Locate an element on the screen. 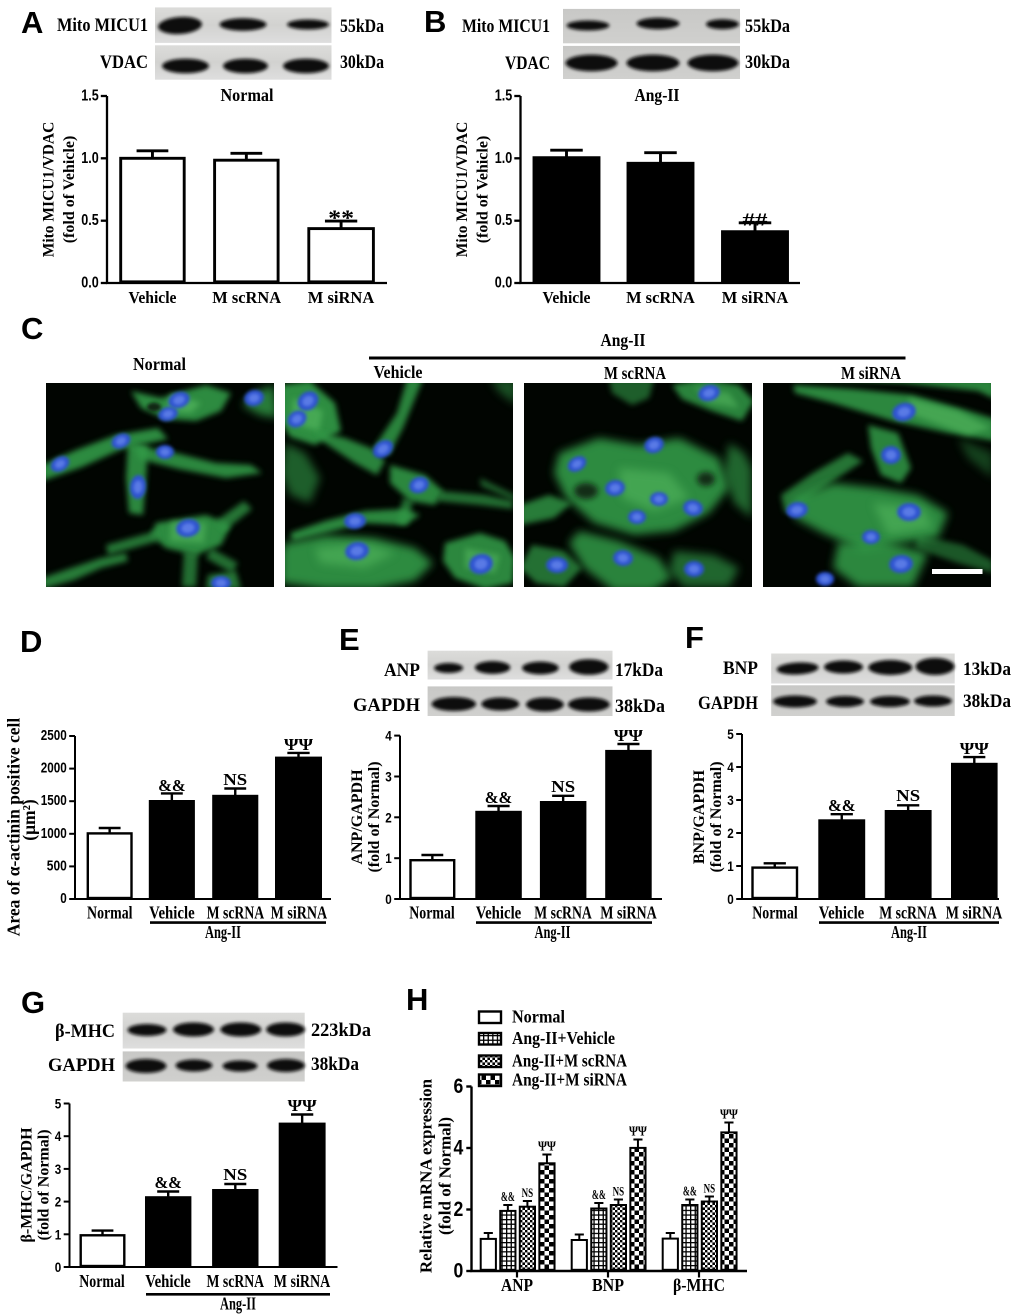  svg-text: ANP is located at coordinates (517, 1285).